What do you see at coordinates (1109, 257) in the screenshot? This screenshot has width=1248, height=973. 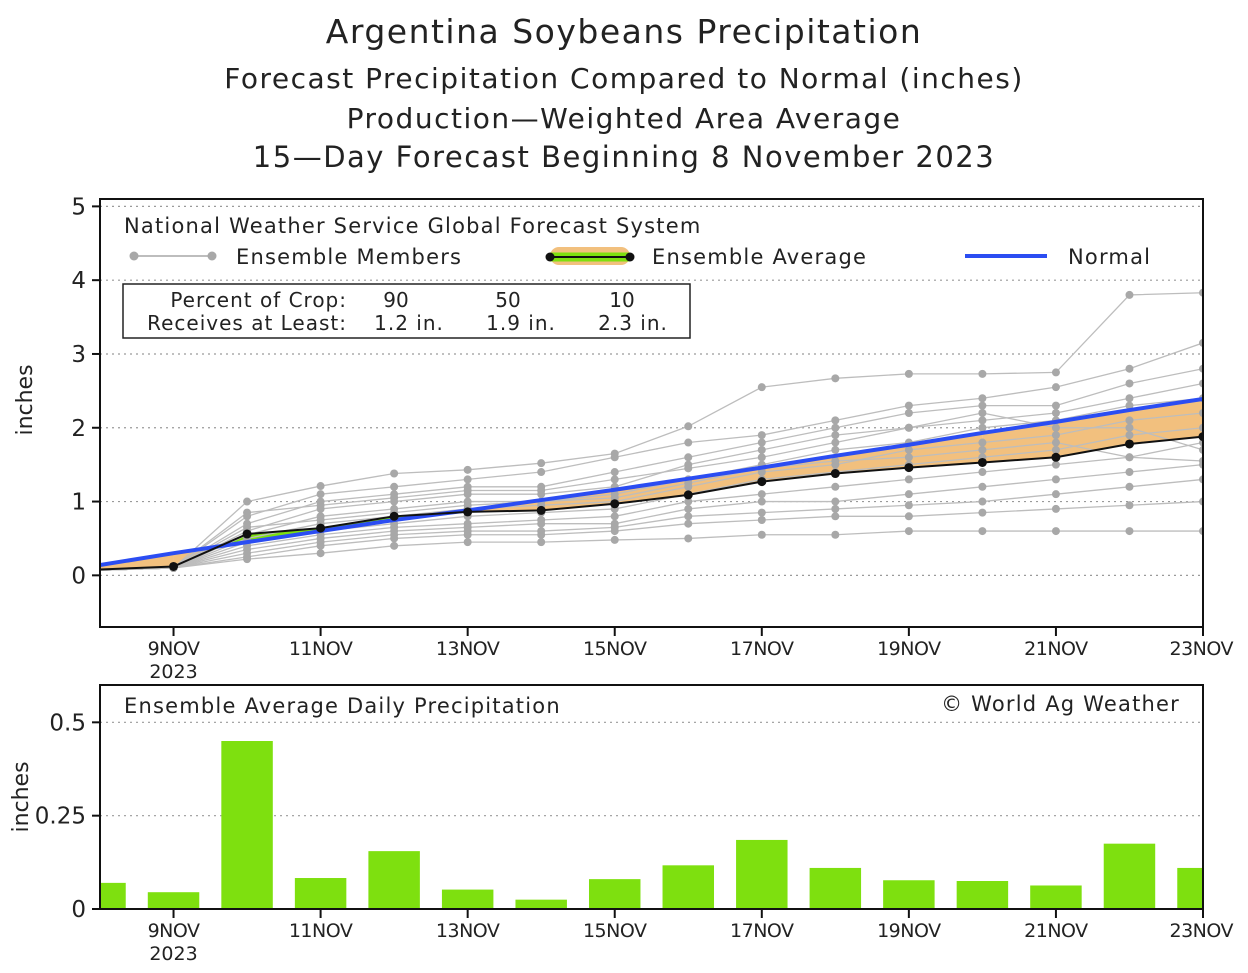 I see `legend-normal-label: Normal` at bounding box center [1109, 257].